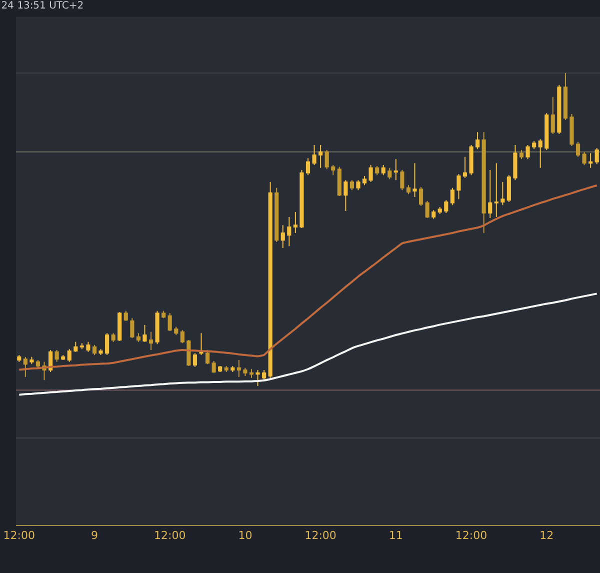  What do you see at coordinates (547, 535) in the screenshot?
I see `x-tick-label: 12` at bounding box center [547, 535].